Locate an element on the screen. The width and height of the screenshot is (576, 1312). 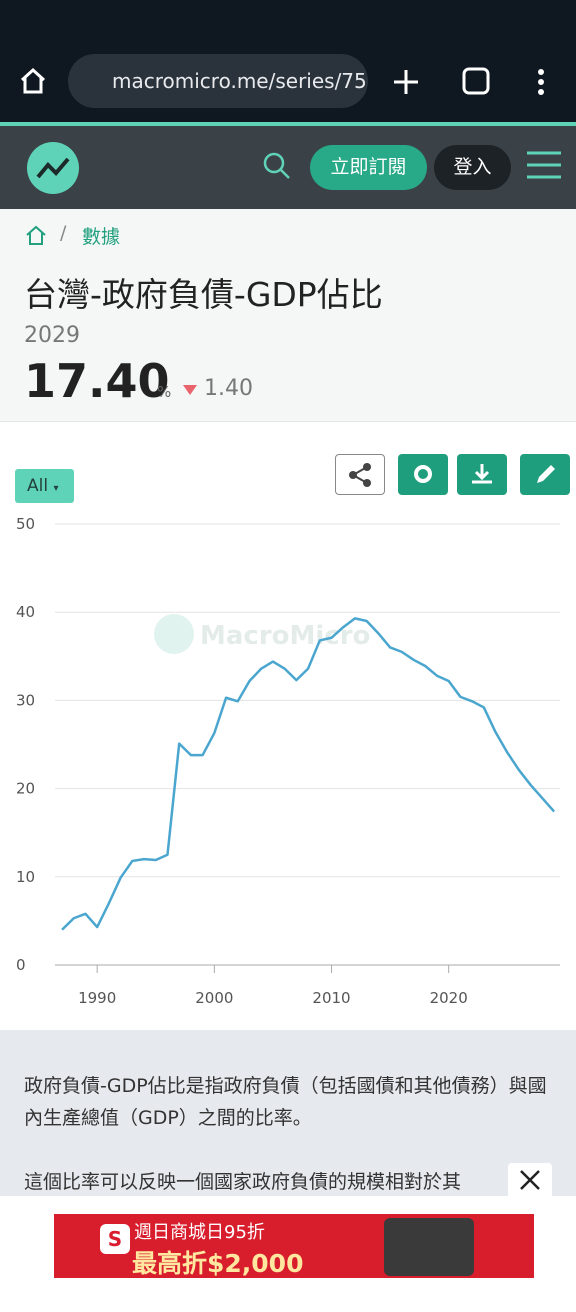
ad-image is located at coordinates (429, 1247).